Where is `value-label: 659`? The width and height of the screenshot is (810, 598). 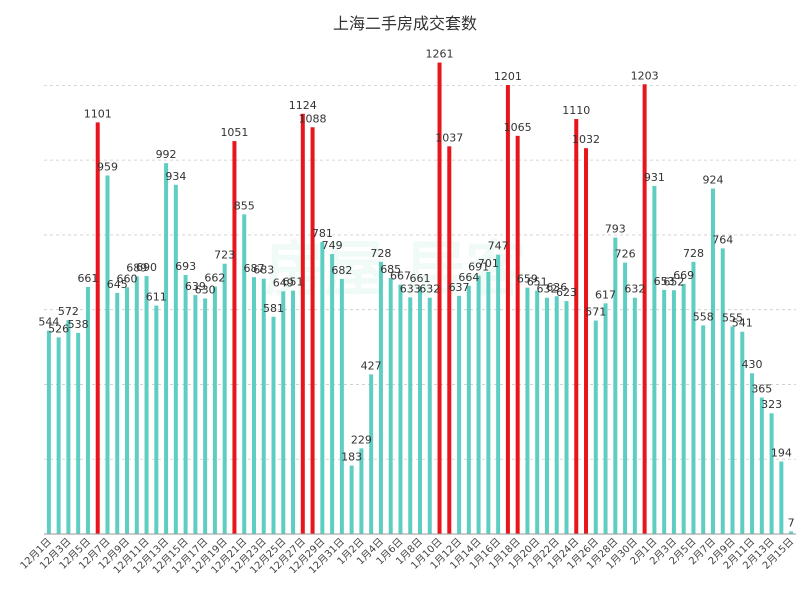
value-label: 659 is located at coordinates (527, 279).